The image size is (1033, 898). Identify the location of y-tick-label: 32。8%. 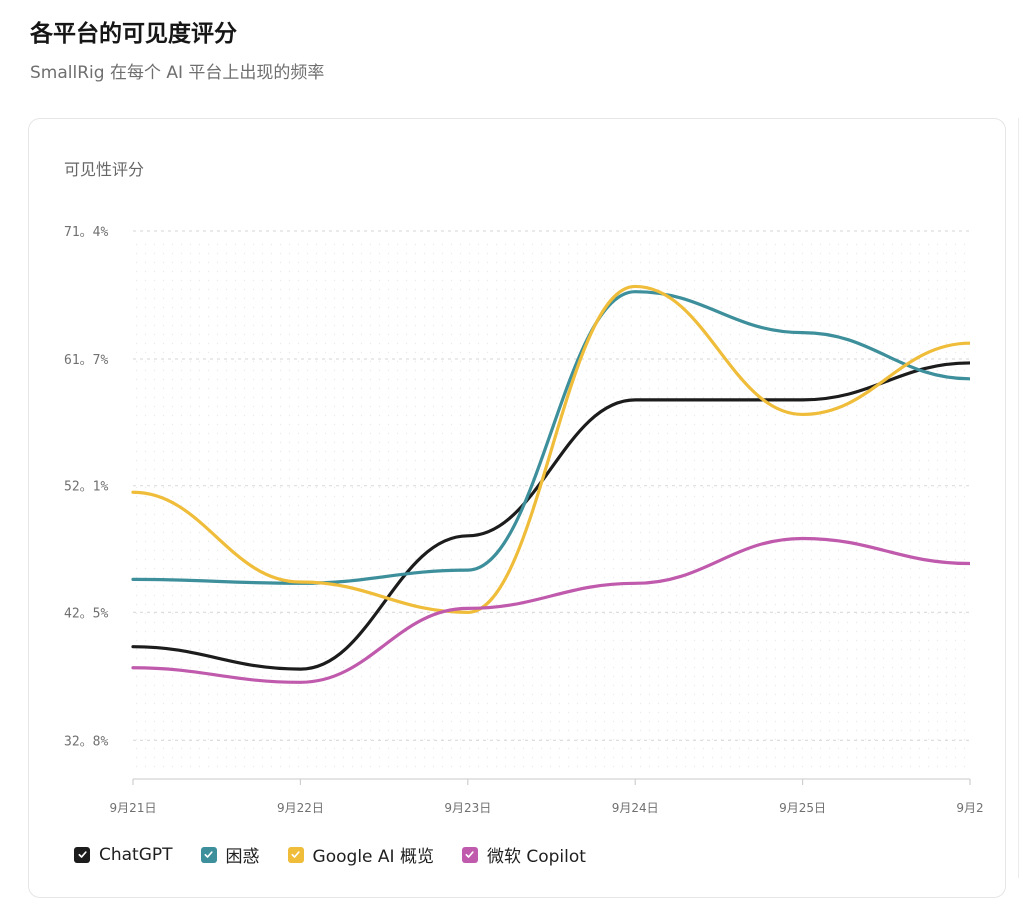
(86, 741).